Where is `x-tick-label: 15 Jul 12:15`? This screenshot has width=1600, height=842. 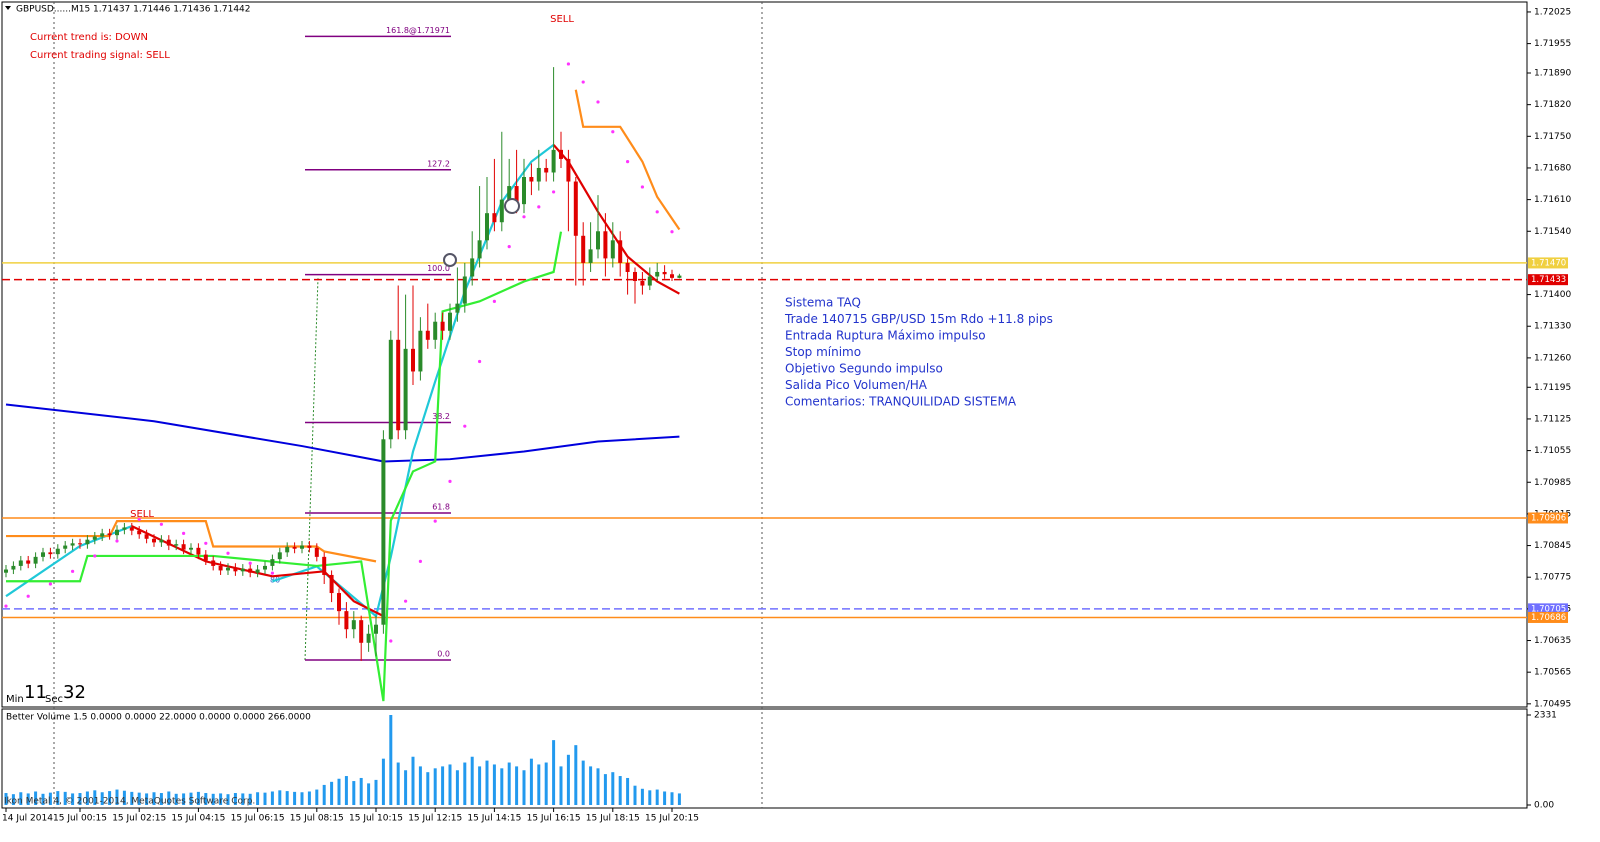 x-tick-label: 15 Jul 12:15 is located at coordinates (435, 819).